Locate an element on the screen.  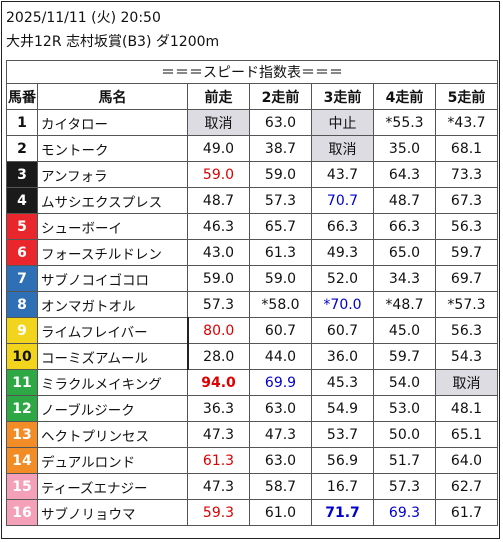
table-row: 3 アンフォラ 59.0 59.0 43.7 64.3 73.3 is located at coordinates (252, 174).